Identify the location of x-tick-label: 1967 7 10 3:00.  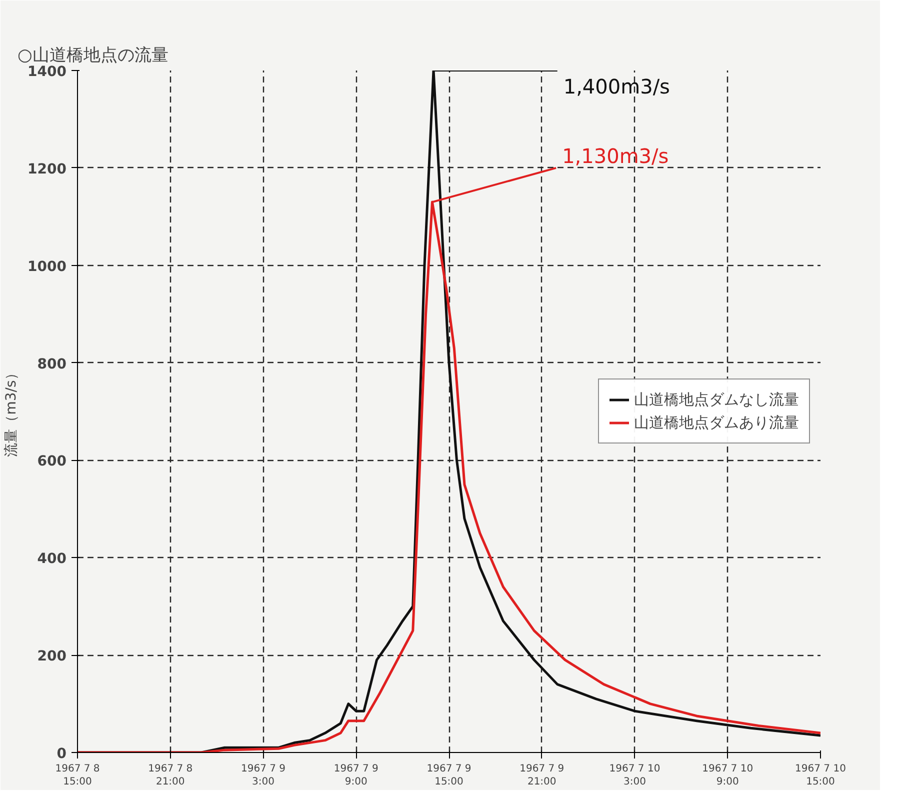
(634, 776).